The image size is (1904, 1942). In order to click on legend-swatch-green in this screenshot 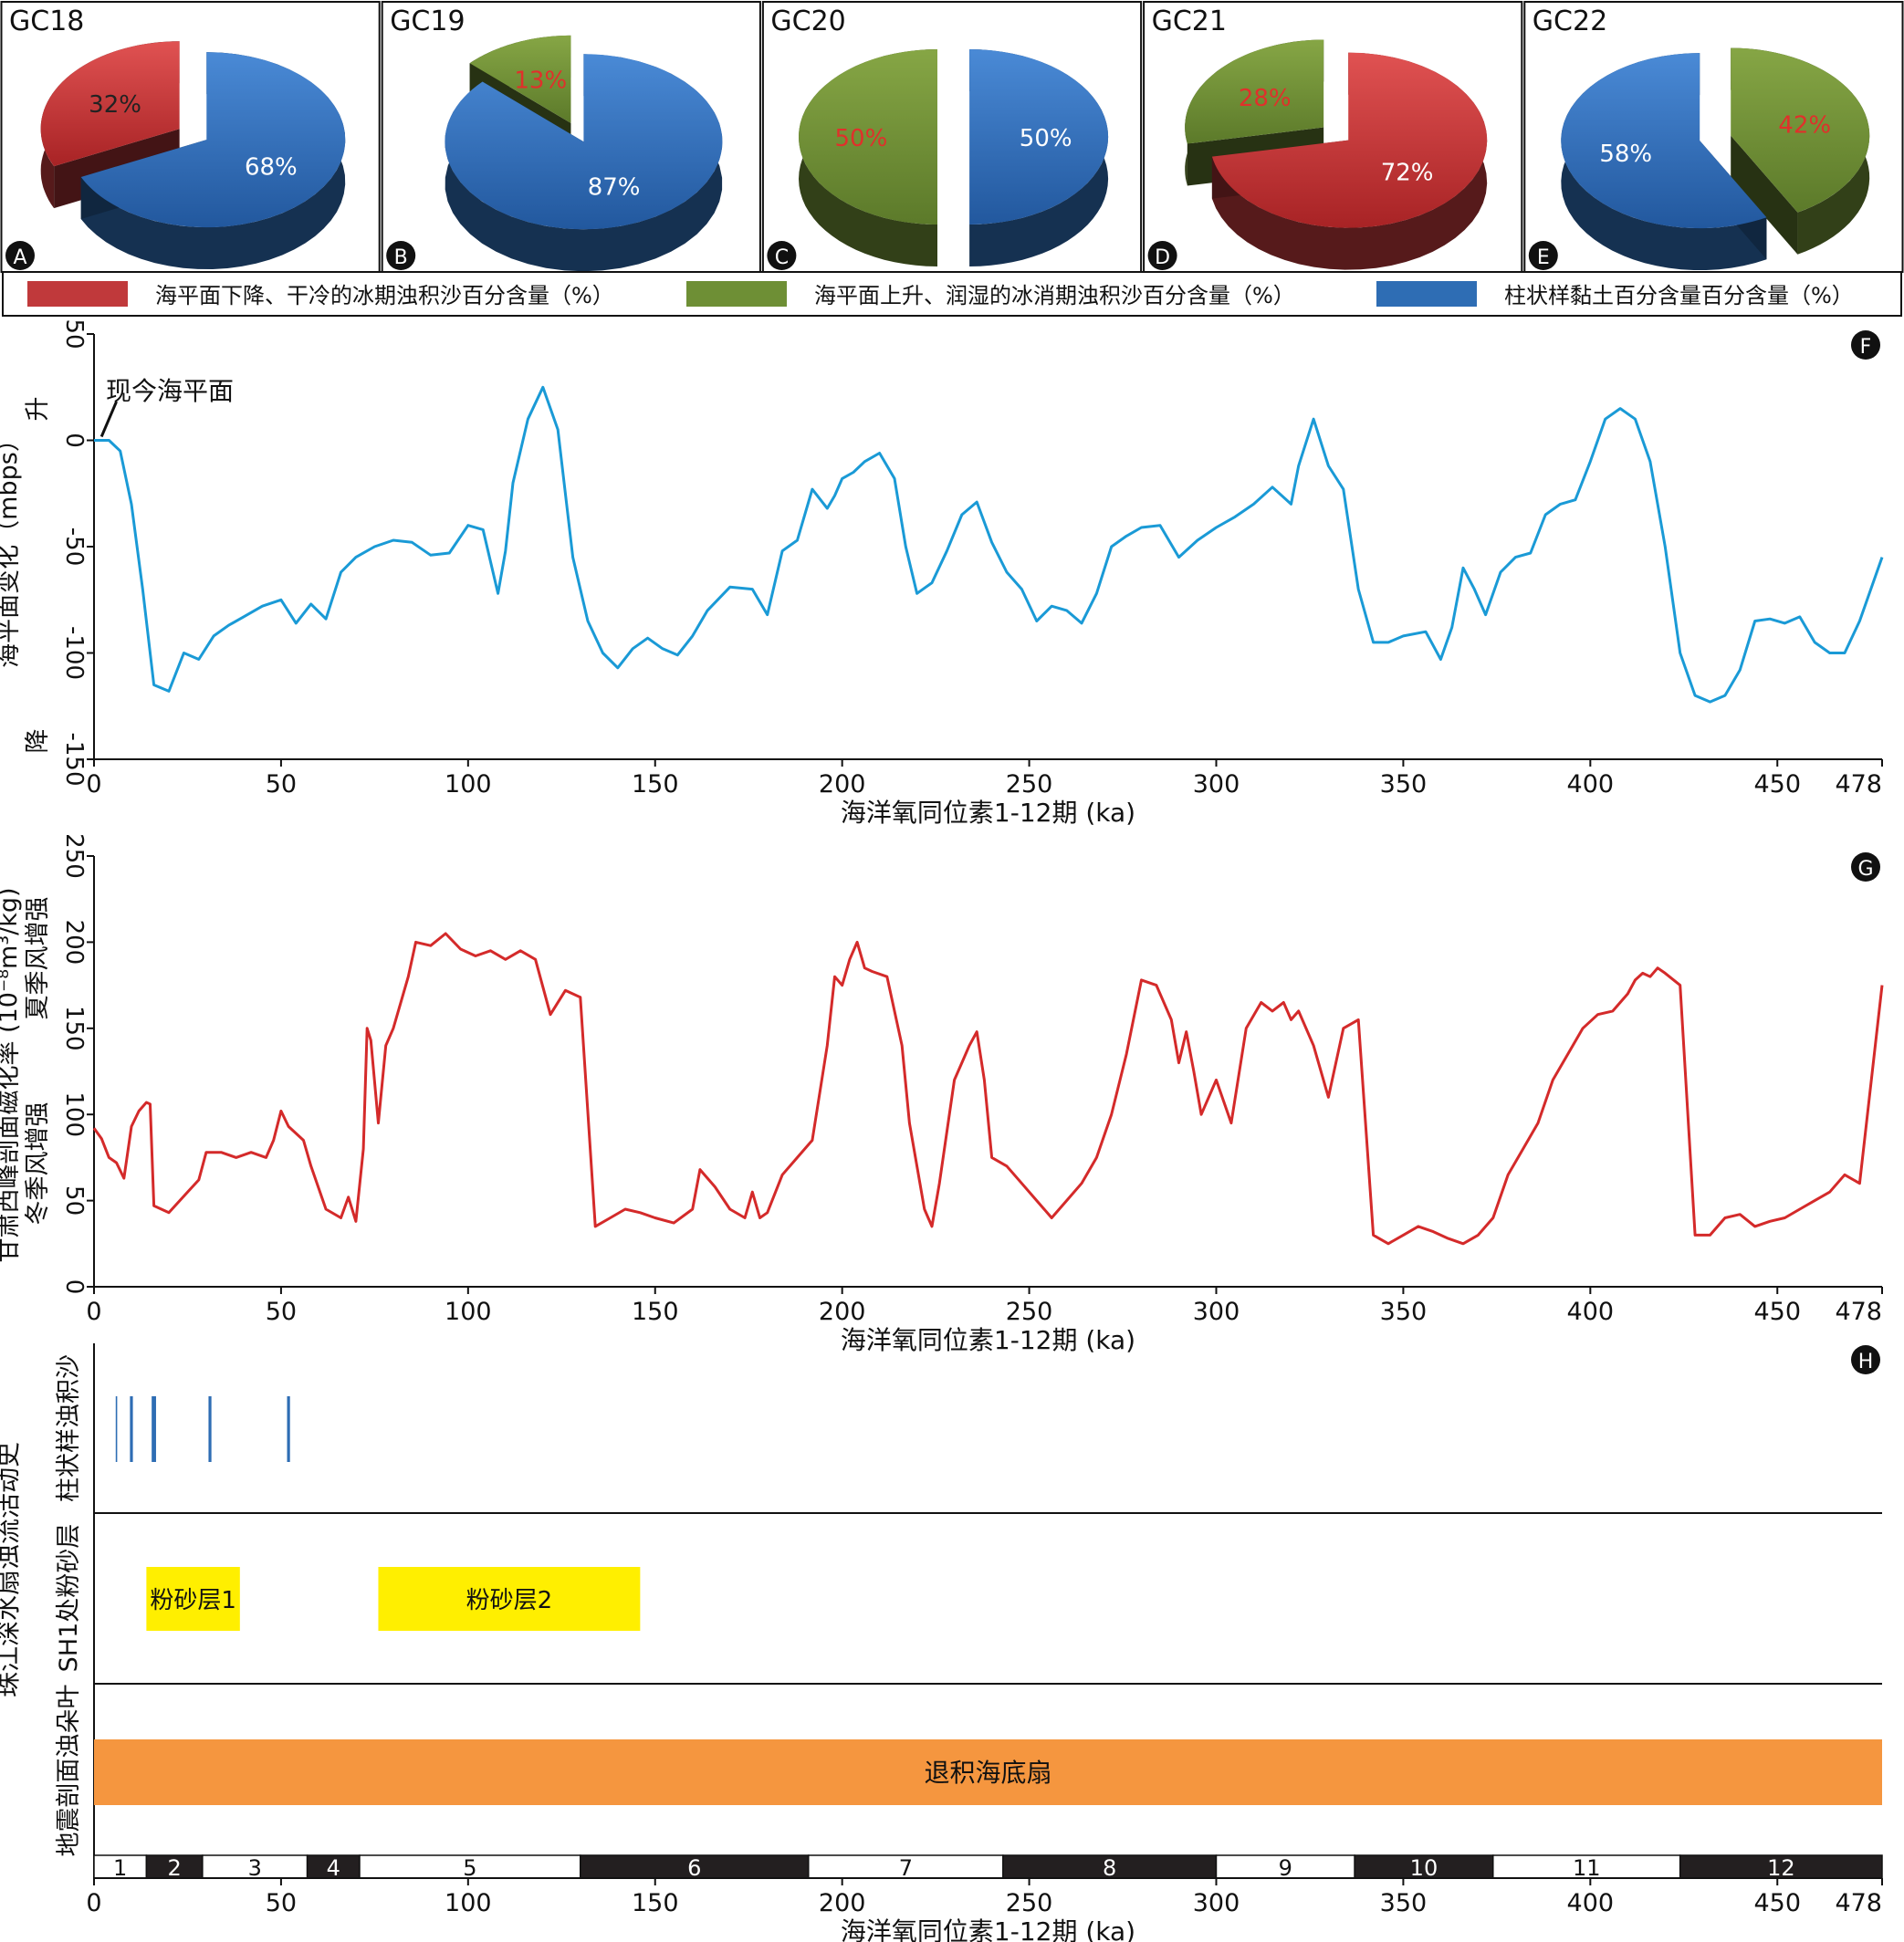, I will do `click(736, 294)`.